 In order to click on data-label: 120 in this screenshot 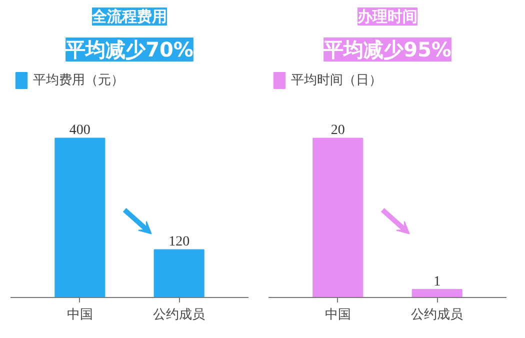, I will do `click(179, 242)`.